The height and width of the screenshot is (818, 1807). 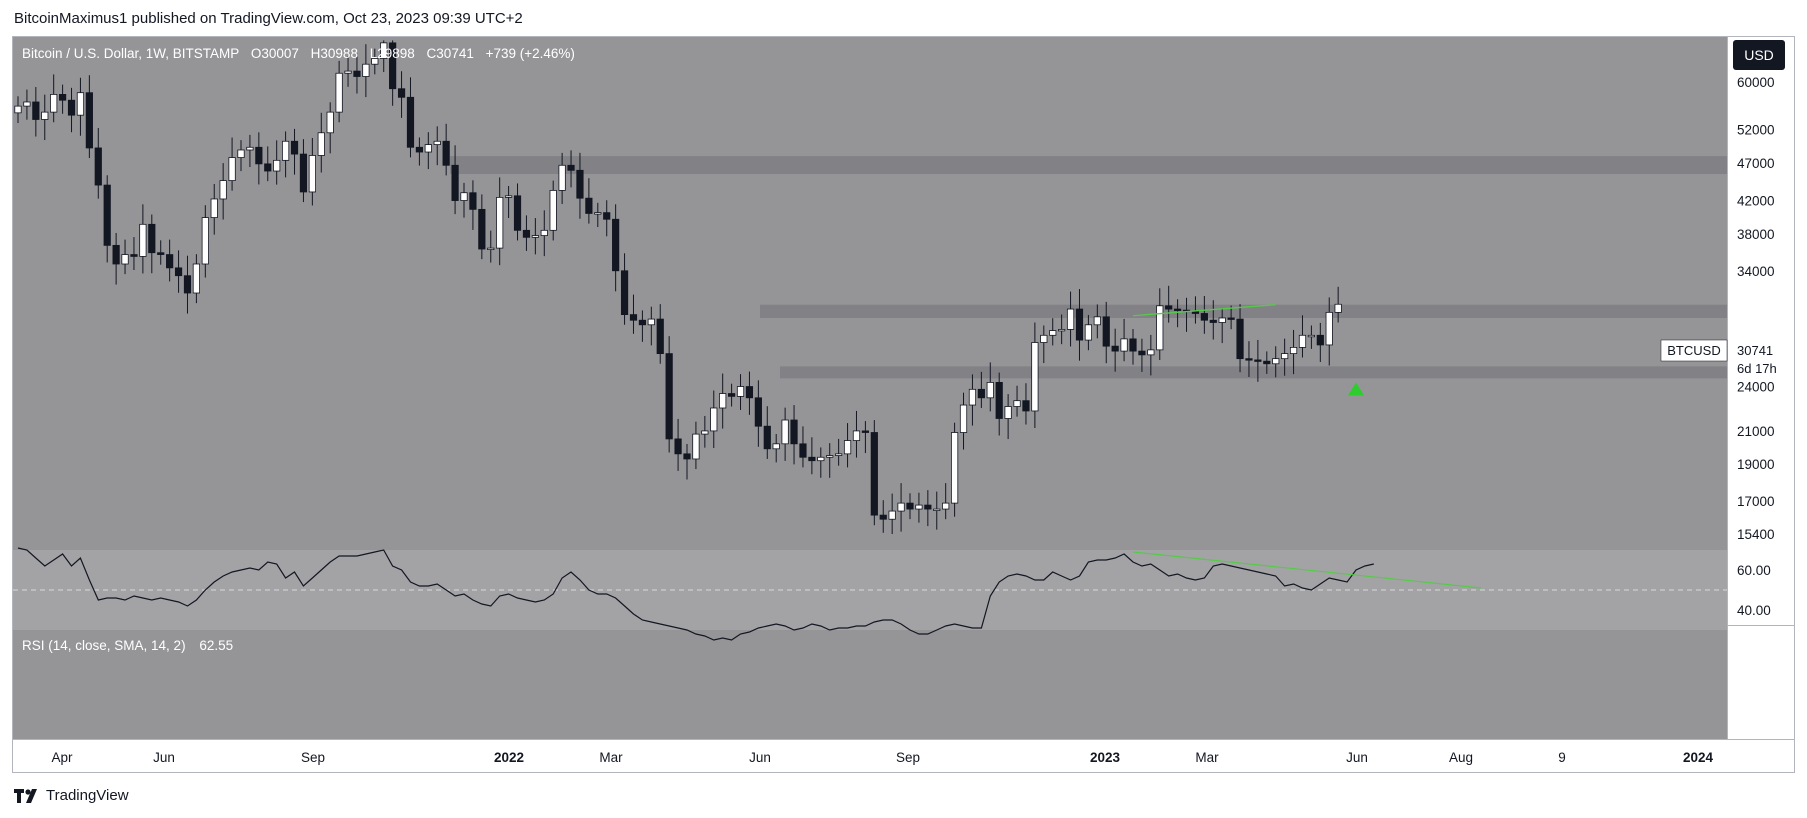 I want to click on rsi-line, so click(x=695, y=594).